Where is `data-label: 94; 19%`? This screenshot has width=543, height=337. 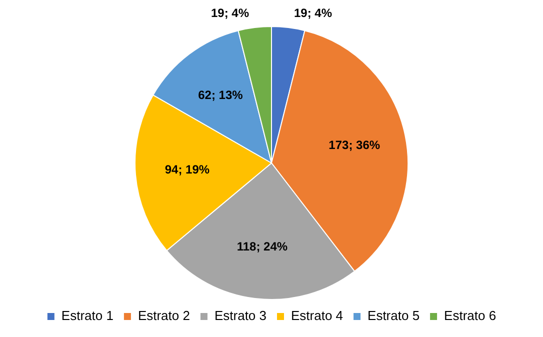 data-label: 94; 19% is located at coordinates (187, 169).